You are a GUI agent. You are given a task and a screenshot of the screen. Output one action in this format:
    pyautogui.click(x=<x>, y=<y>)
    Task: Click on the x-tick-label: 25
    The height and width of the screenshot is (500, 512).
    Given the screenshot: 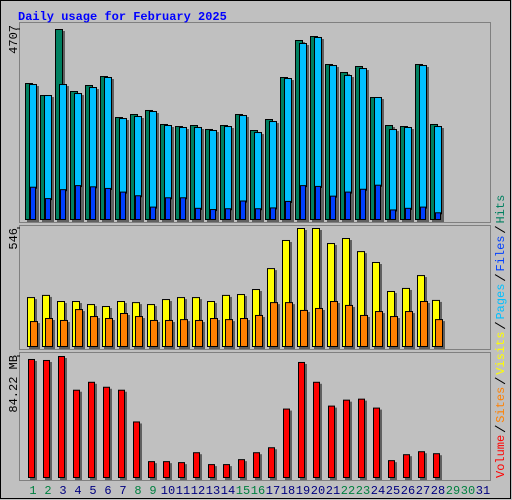 What is the action you would take?
    pyautogui.click(x=393, y=491)
    